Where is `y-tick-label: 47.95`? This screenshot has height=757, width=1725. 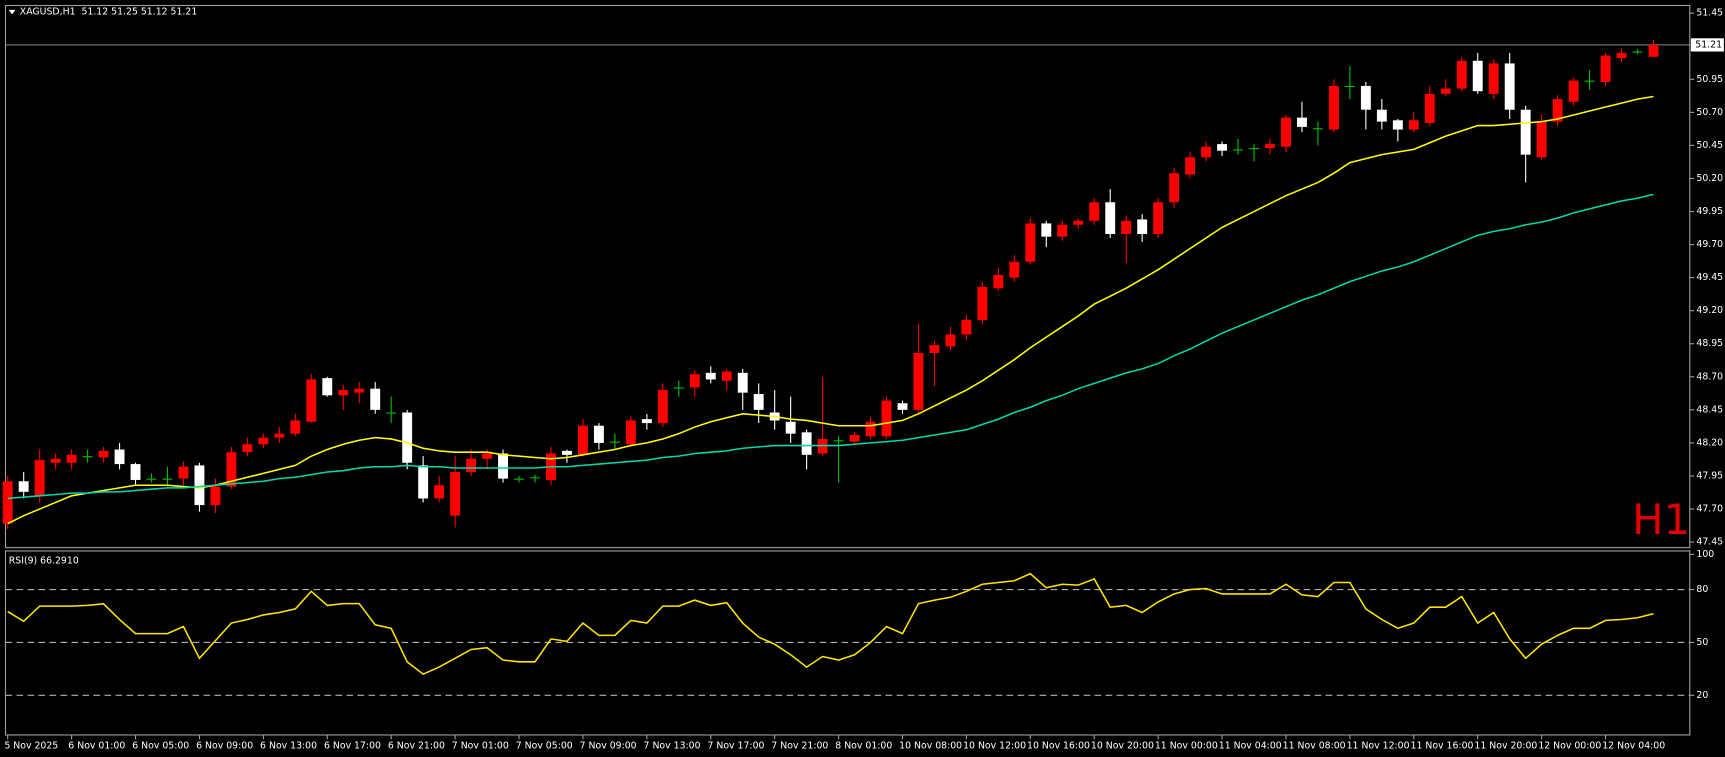 y-tick-label: 47.95 is located at coordinates (1709, 475).